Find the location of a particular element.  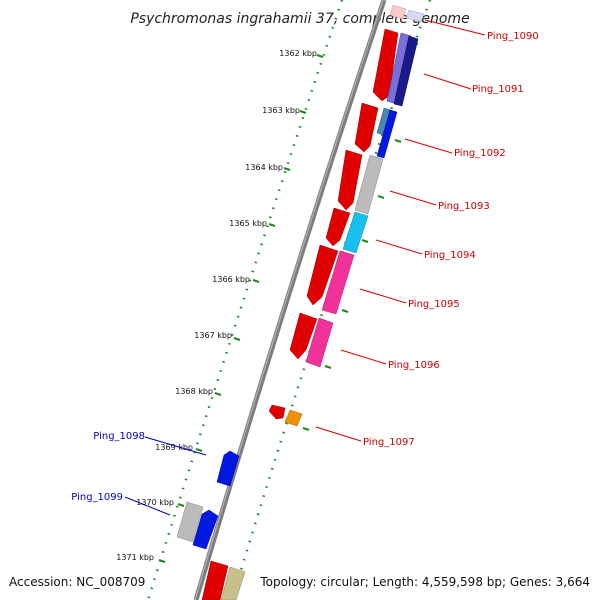

gene-label-1099: Ping_1099 is located at coordinates (97, 497).